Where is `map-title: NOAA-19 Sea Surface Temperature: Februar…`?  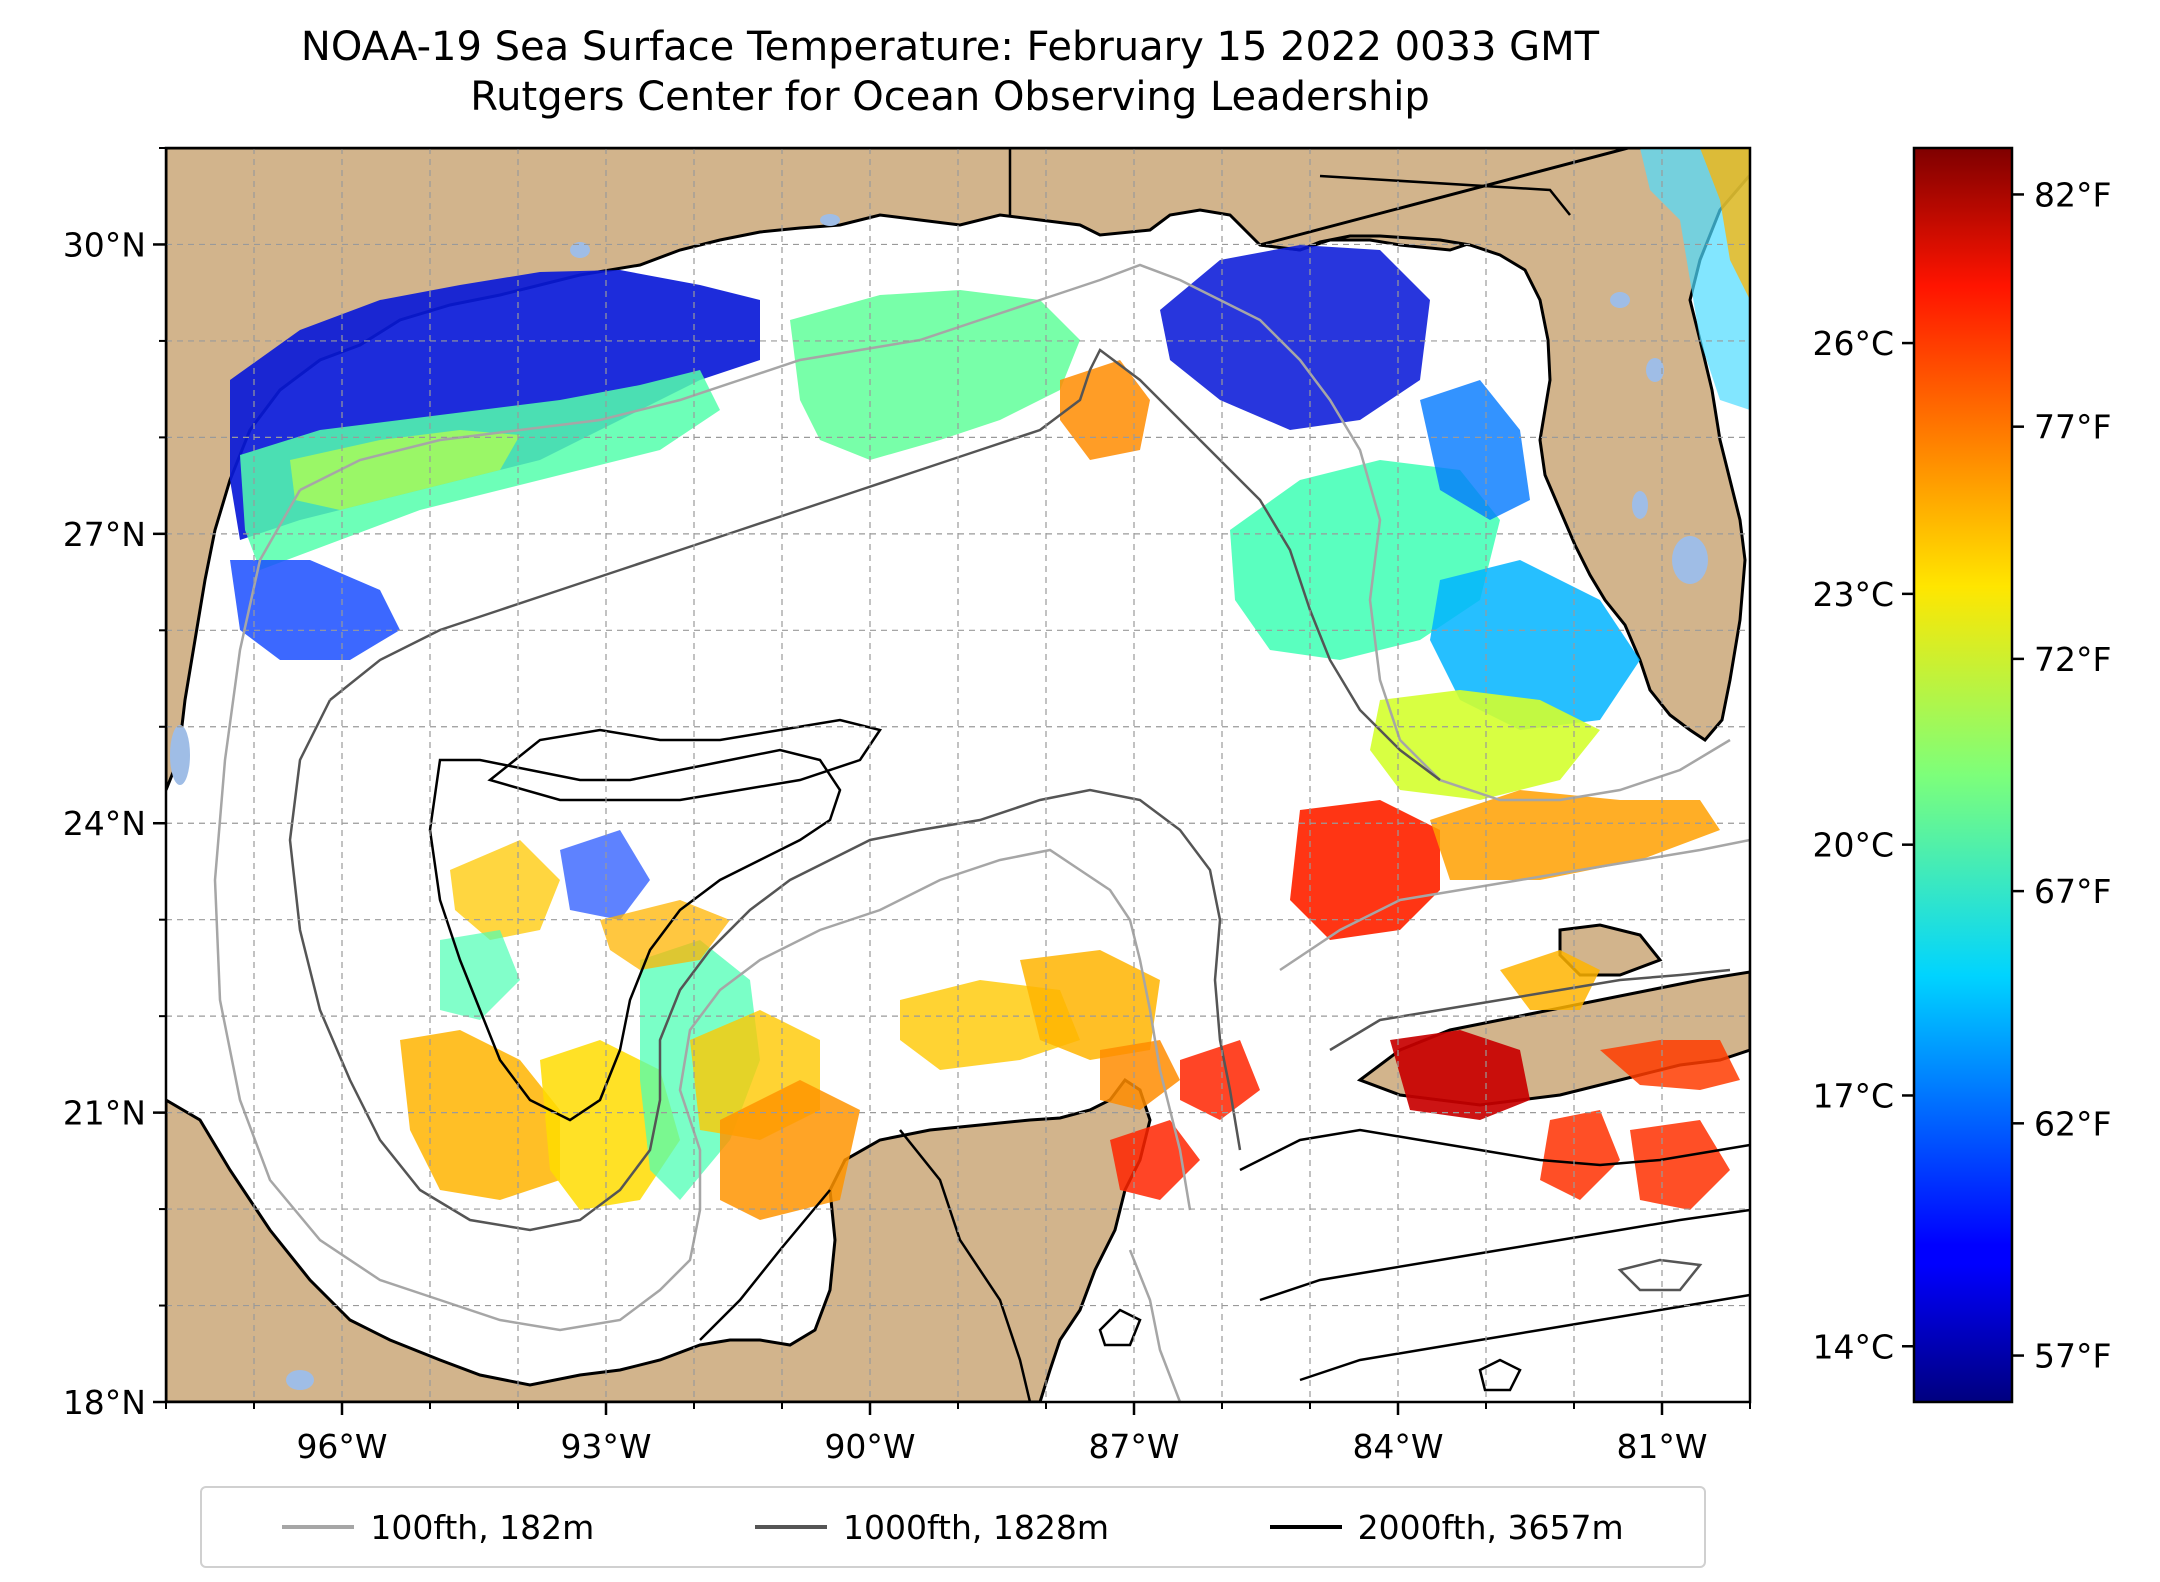
map-title: NOAA-19 Sea Surface Temperature: Februar… is located at coordinates (950, 72).